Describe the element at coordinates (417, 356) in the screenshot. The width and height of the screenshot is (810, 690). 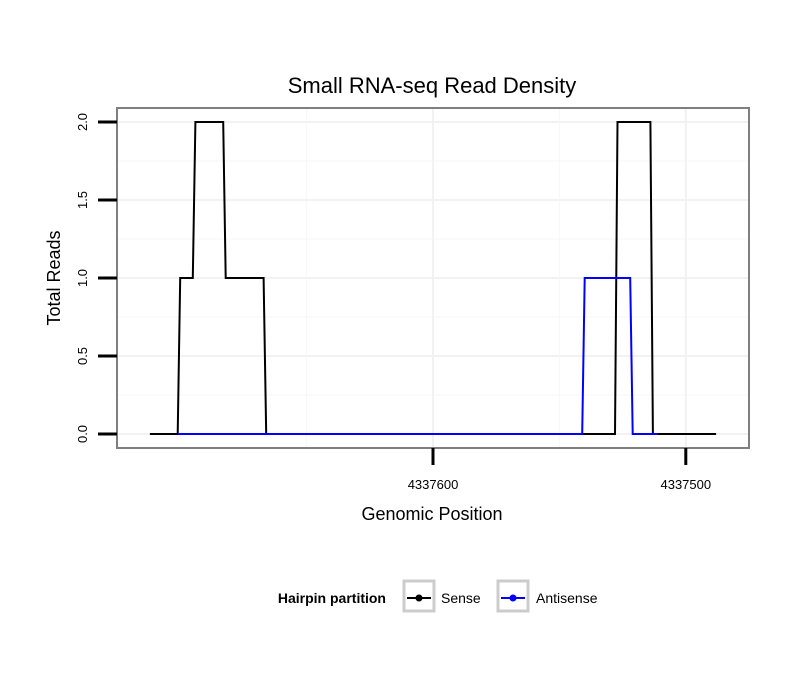
I see `series-line-antisense` at that location.